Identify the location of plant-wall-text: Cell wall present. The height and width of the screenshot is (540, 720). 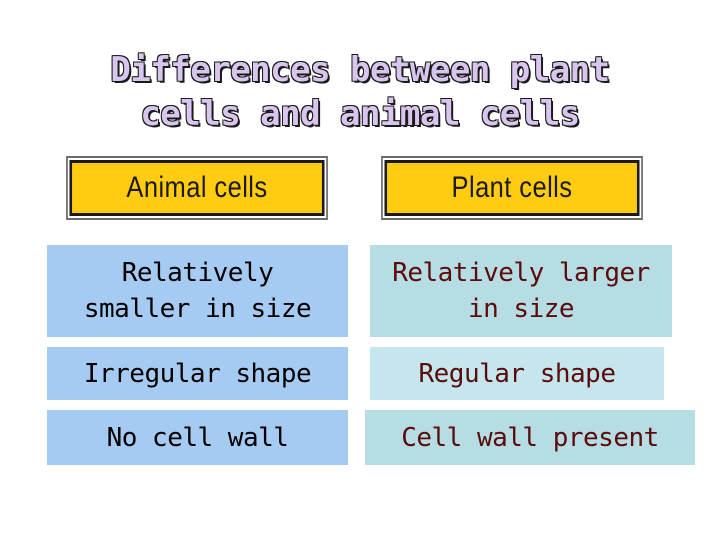
(530, 437).